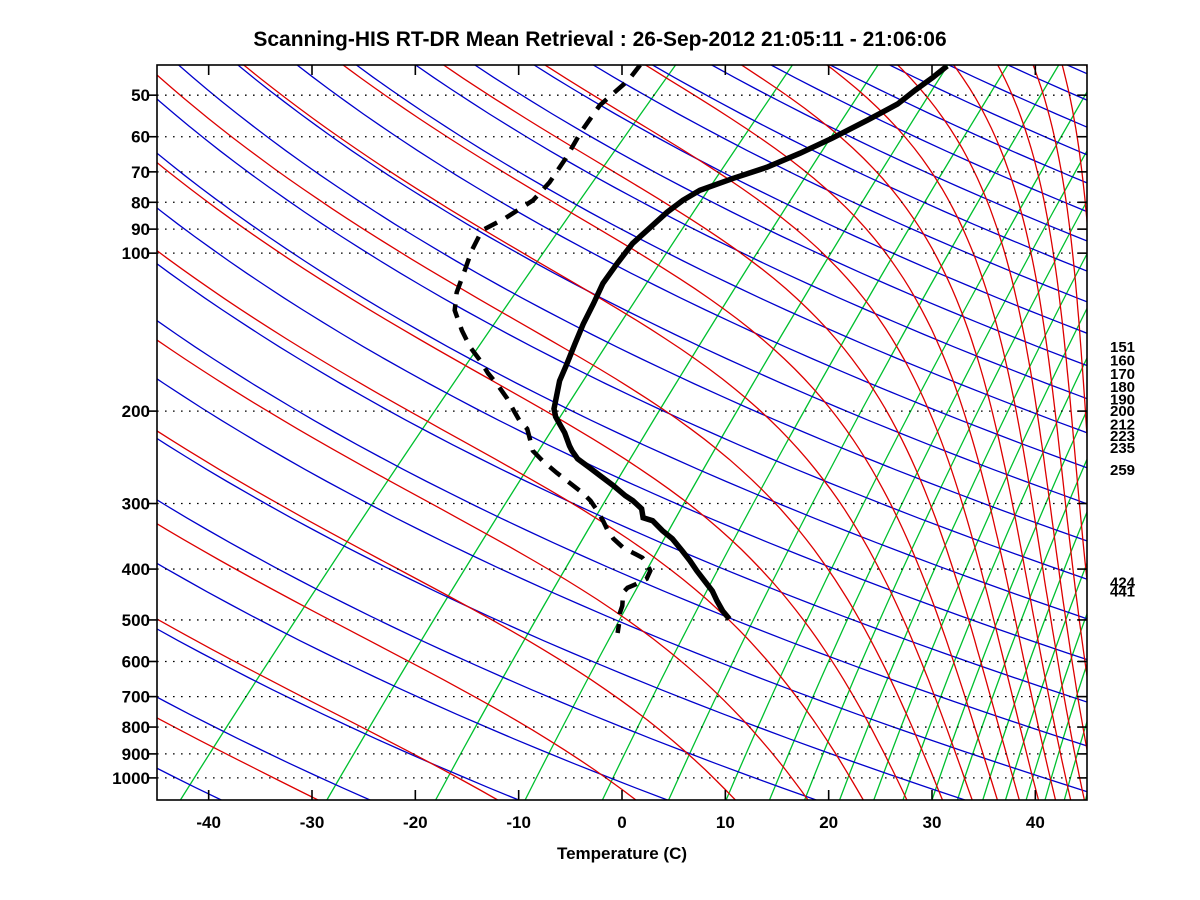 The height and width of the screenshot is (900, 1200). Describe the element at coordinates (140, 95) in the screenshot. I see `svg-text: 50` at that location.